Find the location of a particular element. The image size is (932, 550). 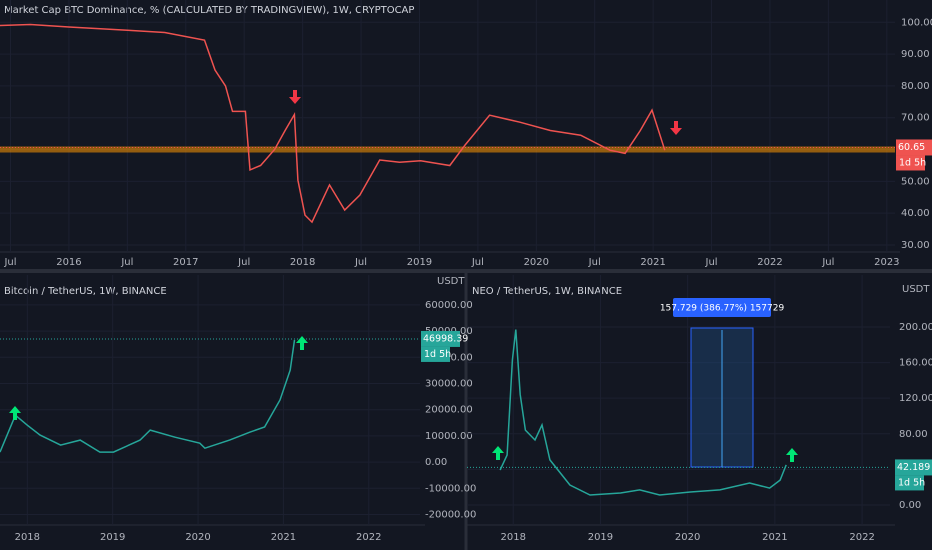

y-tick-label: 30.00 is located at coordinates (915, 245).